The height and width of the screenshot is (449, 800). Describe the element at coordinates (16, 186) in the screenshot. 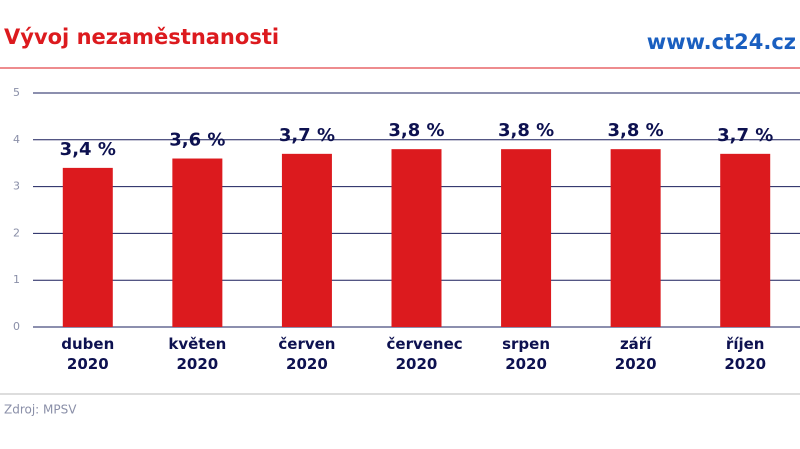

I see `y-tick-label: 3` at that location.